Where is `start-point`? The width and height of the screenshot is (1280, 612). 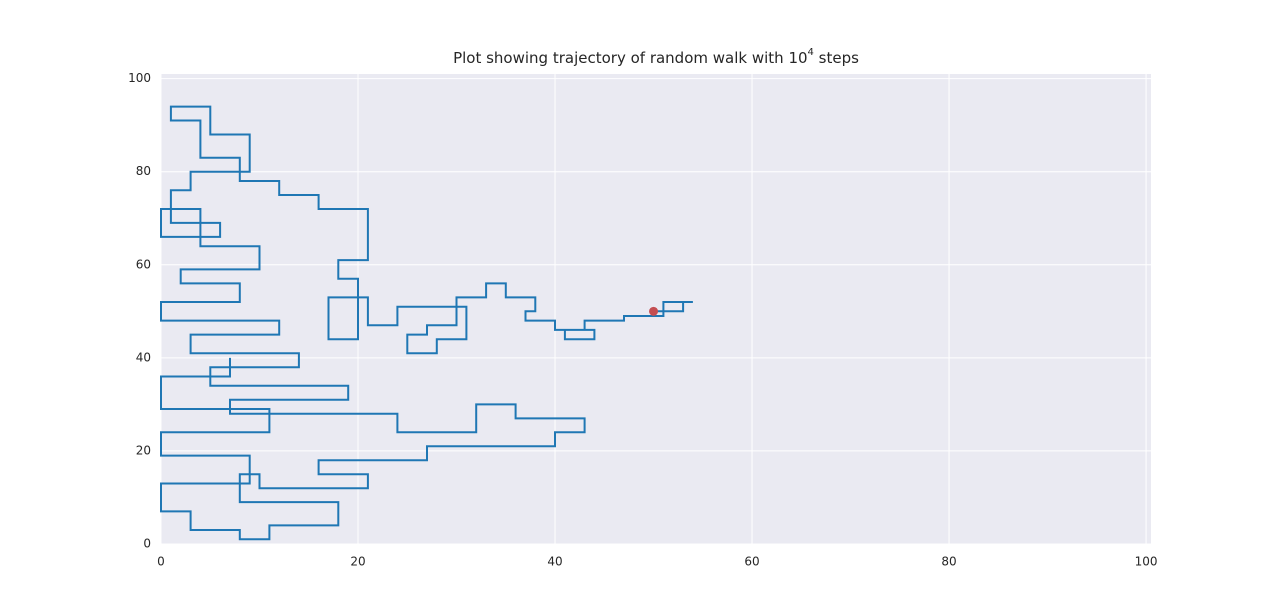
start-point is located at coordinates (654, 311).